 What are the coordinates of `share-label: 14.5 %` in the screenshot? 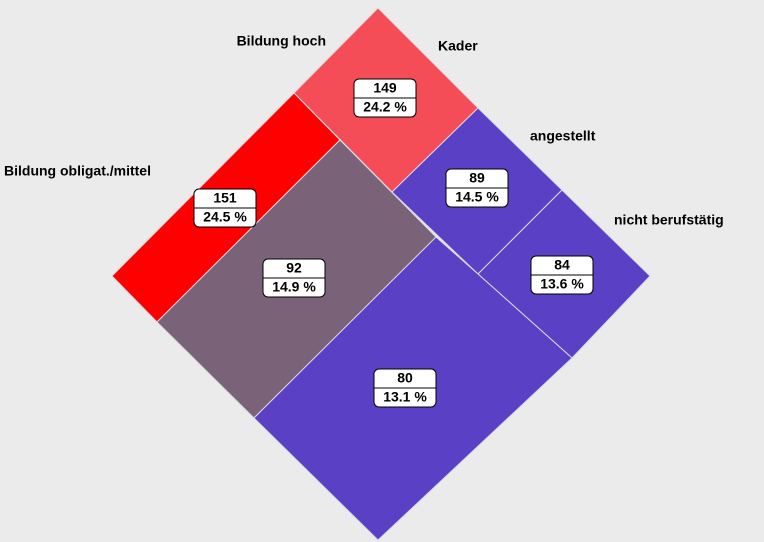 It's located at (477, 197).